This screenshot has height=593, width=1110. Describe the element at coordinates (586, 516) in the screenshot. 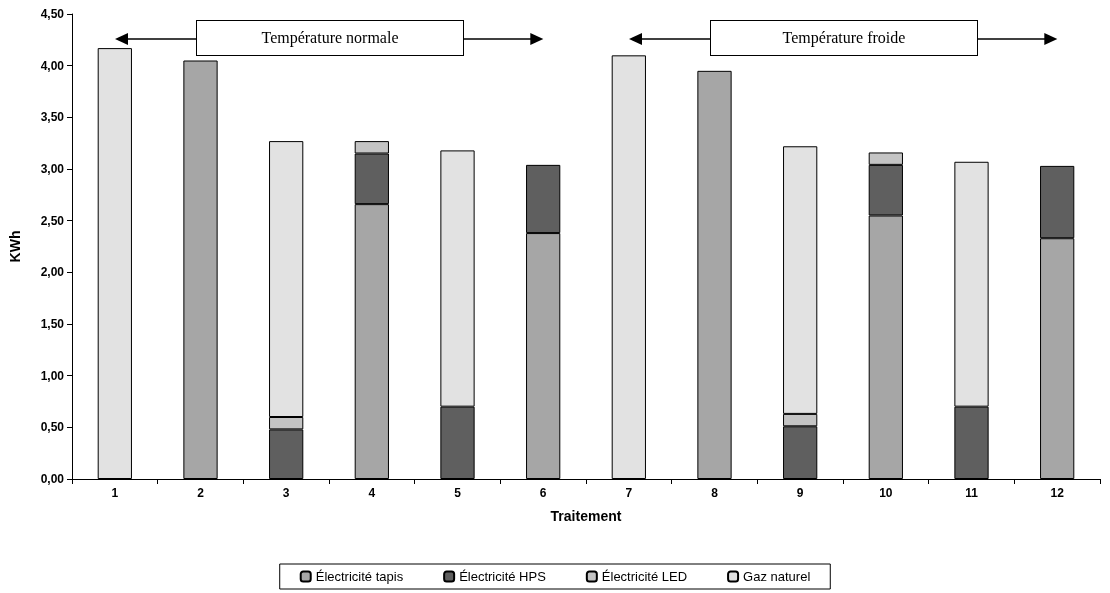

I see `x-axis-title: Traitement` at that location.